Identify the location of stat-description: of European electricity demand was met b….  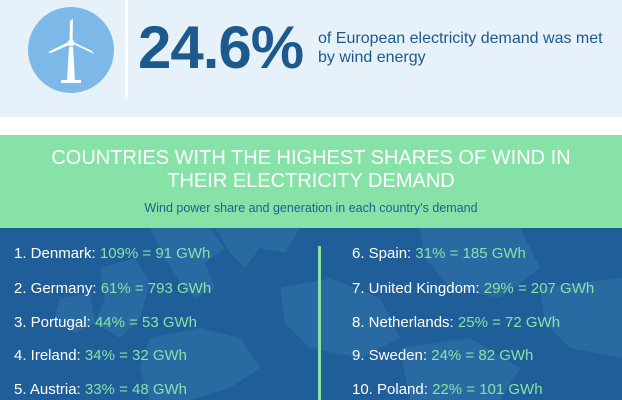
(460, 48).